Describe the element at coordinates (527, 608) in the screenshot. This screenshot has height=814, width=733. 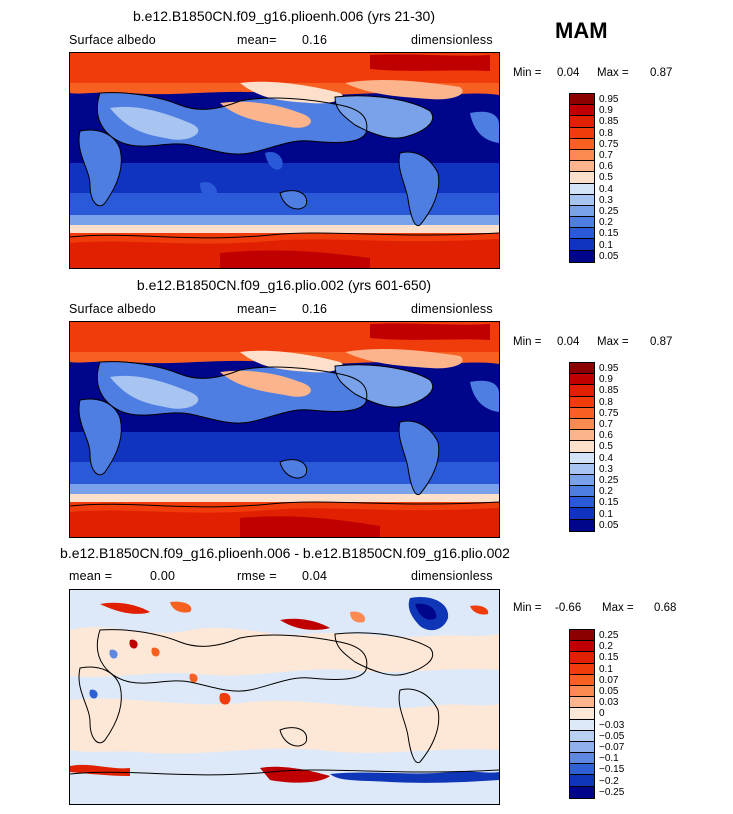
I see `panel-3-min-label: Min =` at that location.